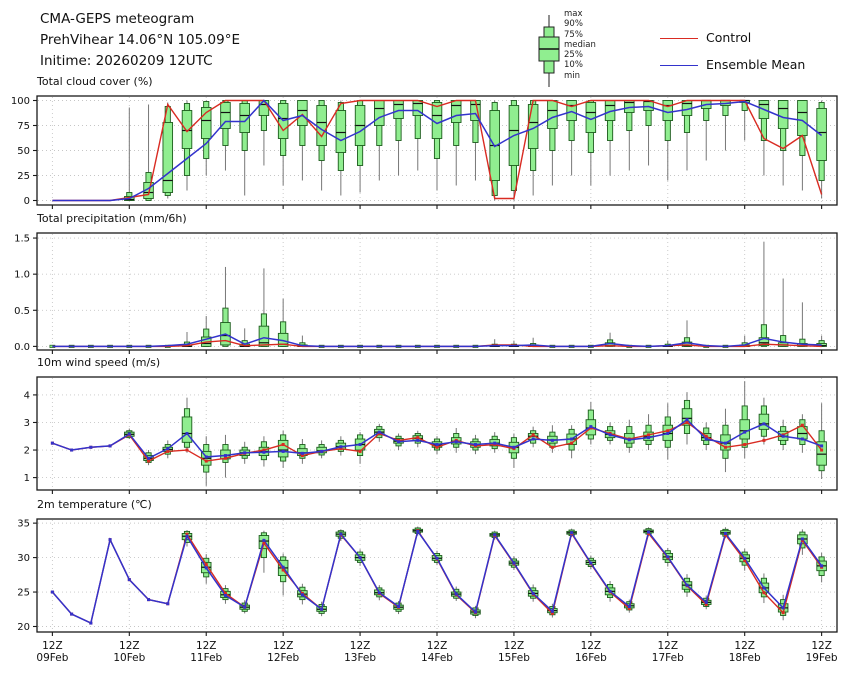 This screenshot has width=841, height=680. Describe the element at coordinates (23, 558) in the screenshot. I see `svg-text: 30` at that location.